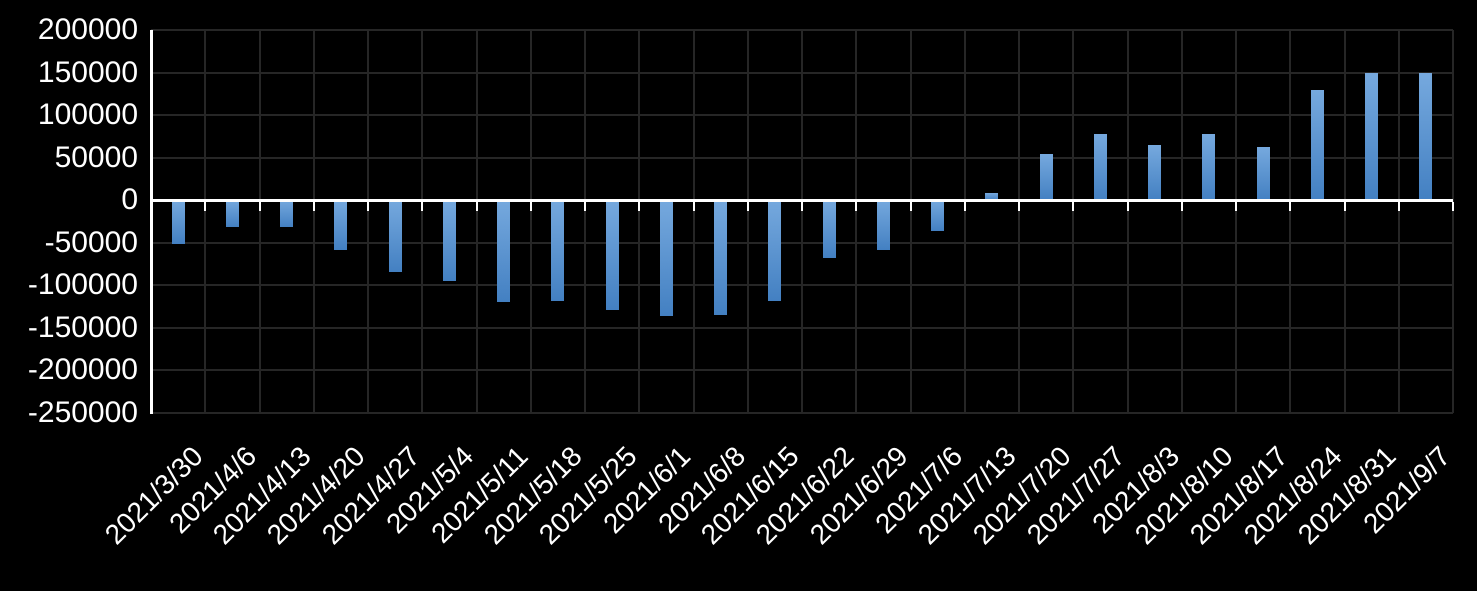 Image resolution: width=1477 pixels, height=591 pixels. Describe the element at coordinates (129, 200) in the screenshot. I see `y-axis-label: 0` at that location.